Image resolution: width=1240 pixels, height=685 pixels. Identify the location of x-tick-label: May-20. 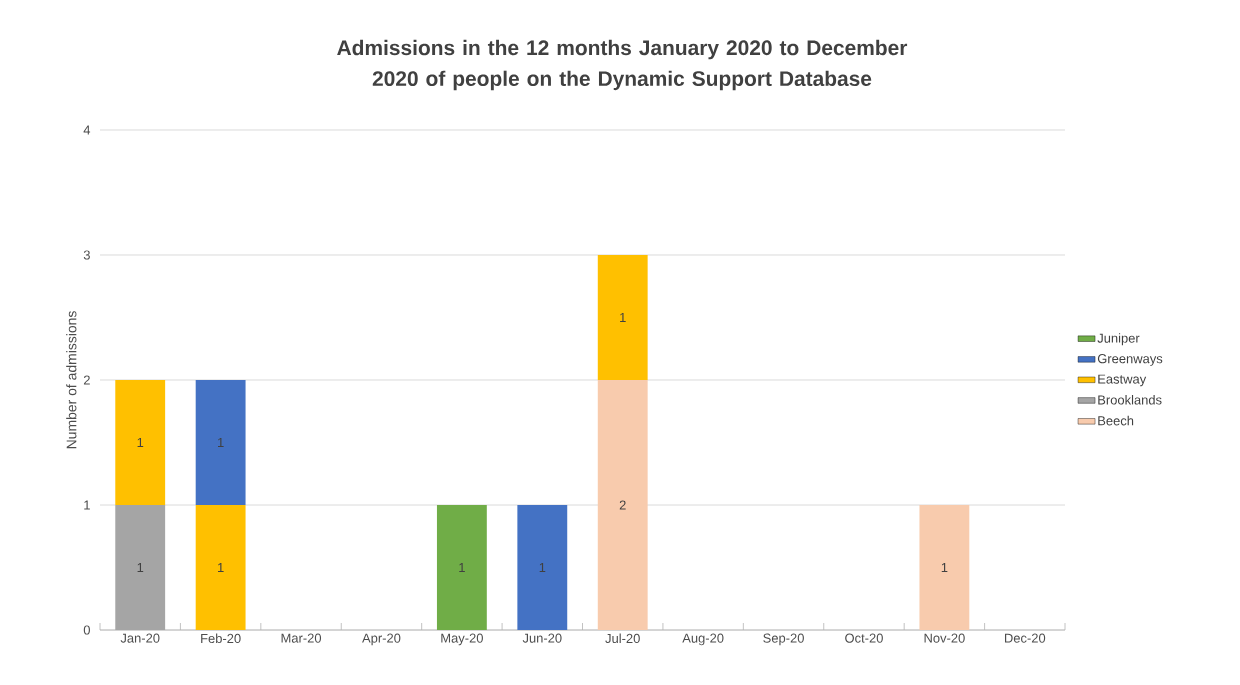
(462, 639).